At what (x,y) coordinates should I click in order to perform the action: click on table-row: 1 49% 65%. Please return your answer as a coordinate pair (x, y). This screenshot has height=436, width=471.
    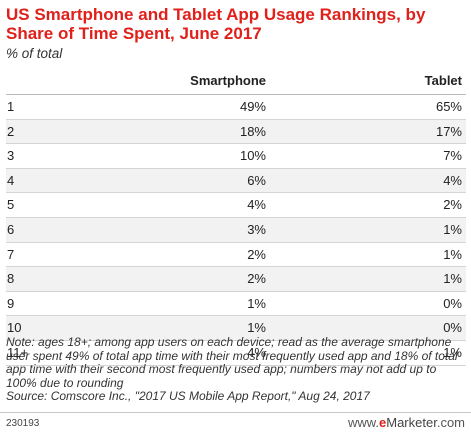
    Looking at the image, I should click on (236, 107).